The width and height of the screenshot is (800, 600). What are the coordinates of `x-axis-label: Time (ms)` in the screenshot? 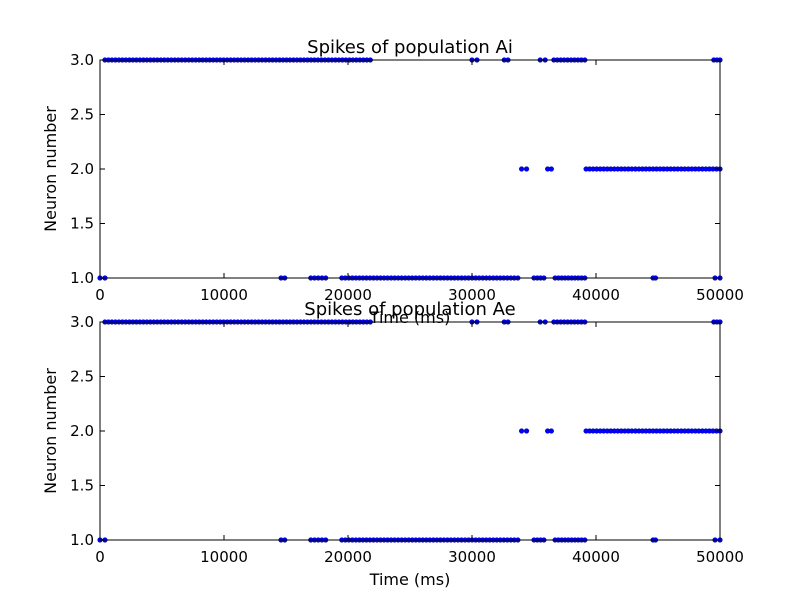 It's located at (410, 579).